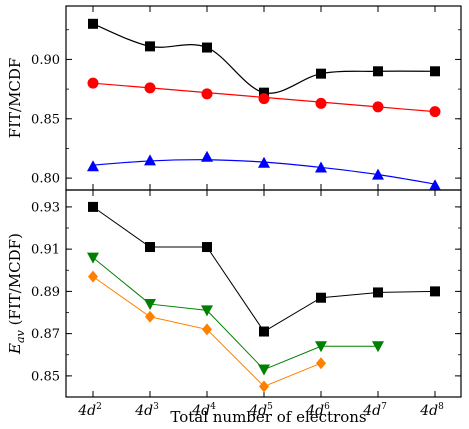 This screenshot has height=429, width=469. I want to click on x-tick-label: 4d7, so click(374, 410).